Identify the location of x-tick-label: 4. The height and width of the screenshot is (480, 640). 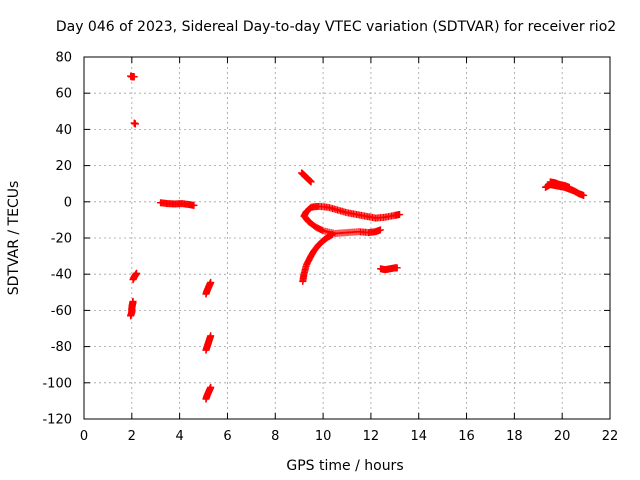
(179, 436).